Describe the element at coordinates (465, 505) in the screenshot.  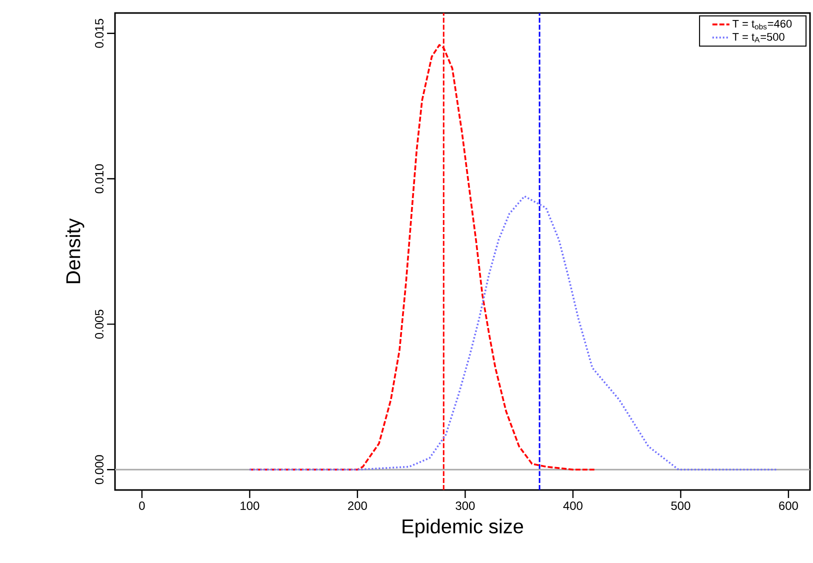
I see `x-tick-label: 300` at that location.